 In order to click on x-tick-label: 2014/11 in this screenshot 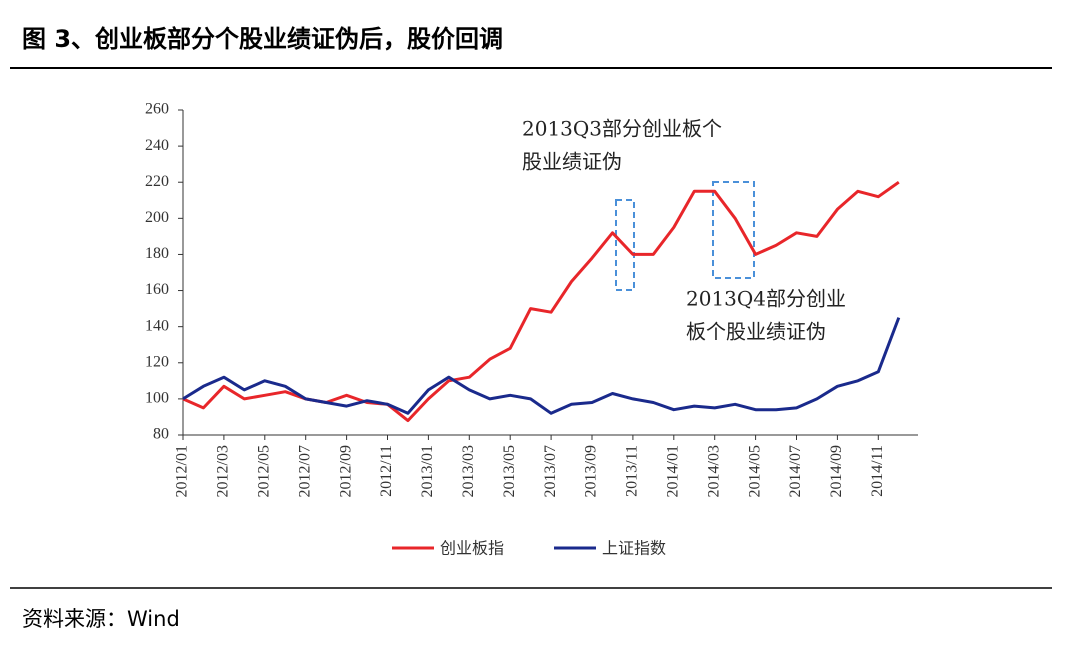, I will do `click(877, 471)`.